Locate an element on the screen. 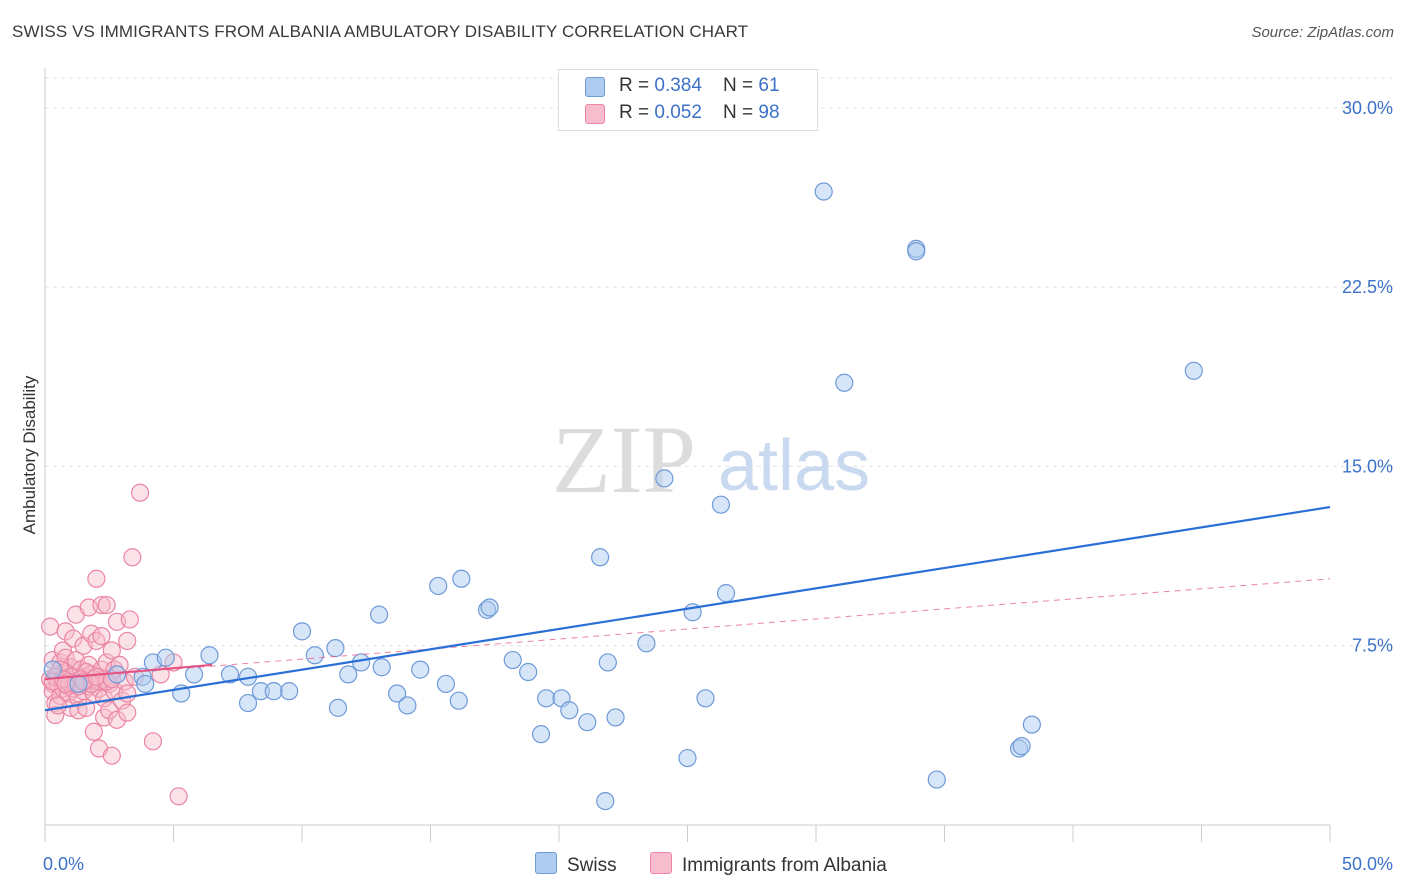  watermark-atlas: atlas is located at coordinates (794, 466).